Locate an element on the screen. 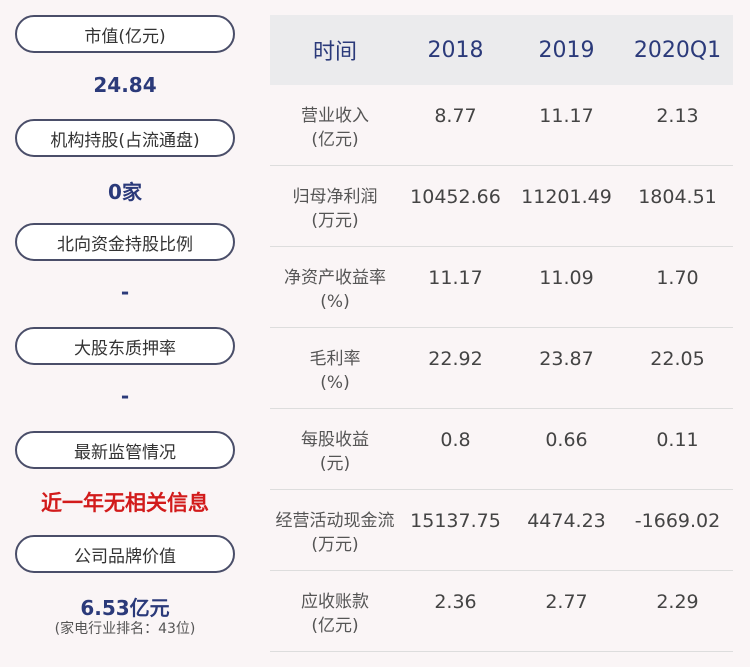 This screenshot has height=667, width=750. row-label: 净资产收益率 (%) is located at coordinates (335, 290).